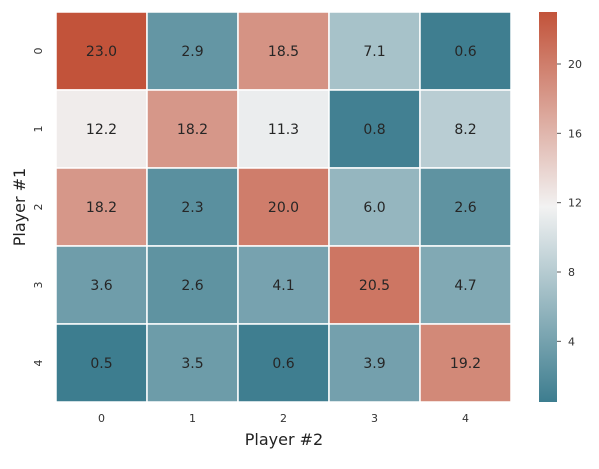 The height and width of the screenshot is (469, 599). I want to click on colorbar-tick-label: 20, so click(575, 64).